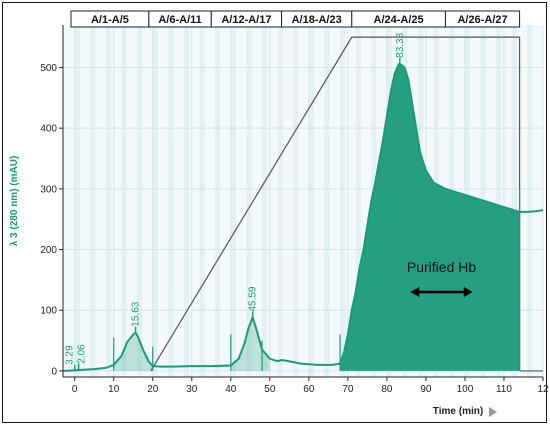 The width and height of the screenshot is (550, 427). Describe the element at coordinates (504, 389) in the screenshot. I see `x-tick-label: 110` at that location.